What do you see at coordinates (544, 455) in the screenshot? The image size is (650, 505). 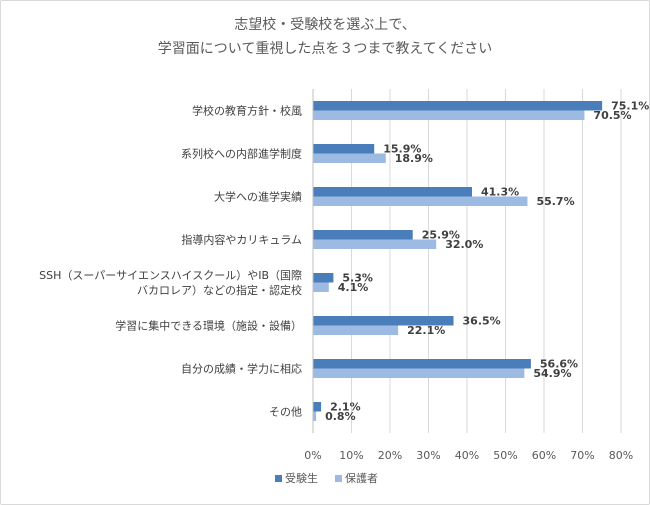 I see `x-tick-label: 60%` at bounding box center [544, 455].